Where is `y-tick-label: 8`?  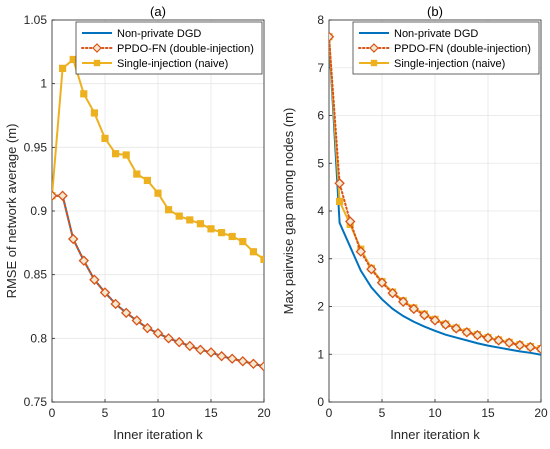 y-tick-label: 8 is located at coordinates (320, 20).